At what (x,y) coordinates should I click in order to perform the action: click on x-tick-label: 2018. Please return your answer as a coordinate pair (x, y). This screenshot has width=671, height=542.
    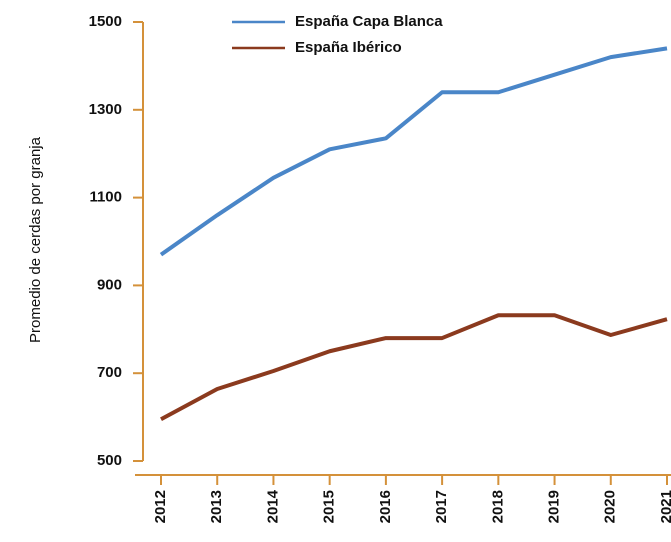
    Looking at the image, I should click on (497, 506).